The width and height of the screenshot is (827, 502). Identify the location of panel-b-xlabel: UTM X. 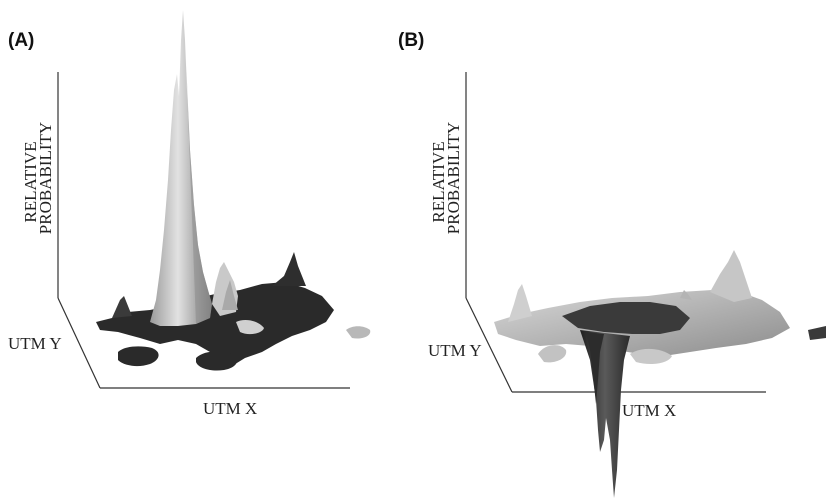
(649, 410).